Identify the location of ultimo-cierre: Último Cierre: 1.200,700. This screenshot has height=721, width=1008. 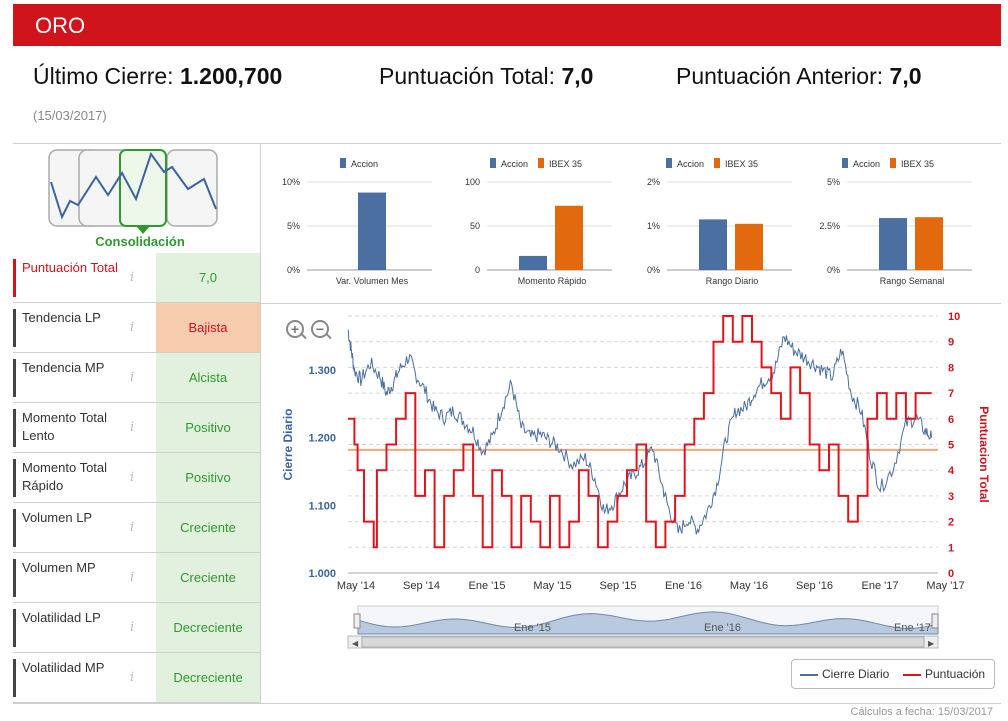
(157, 76).